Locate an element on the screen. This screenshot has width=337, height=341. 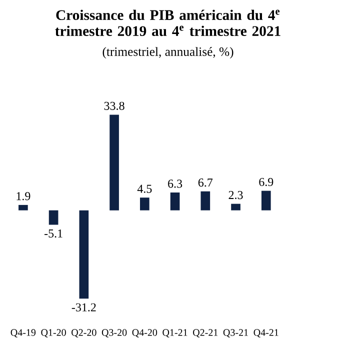
x-tick-label: Q4-21 is located at coordinates (266, 333).